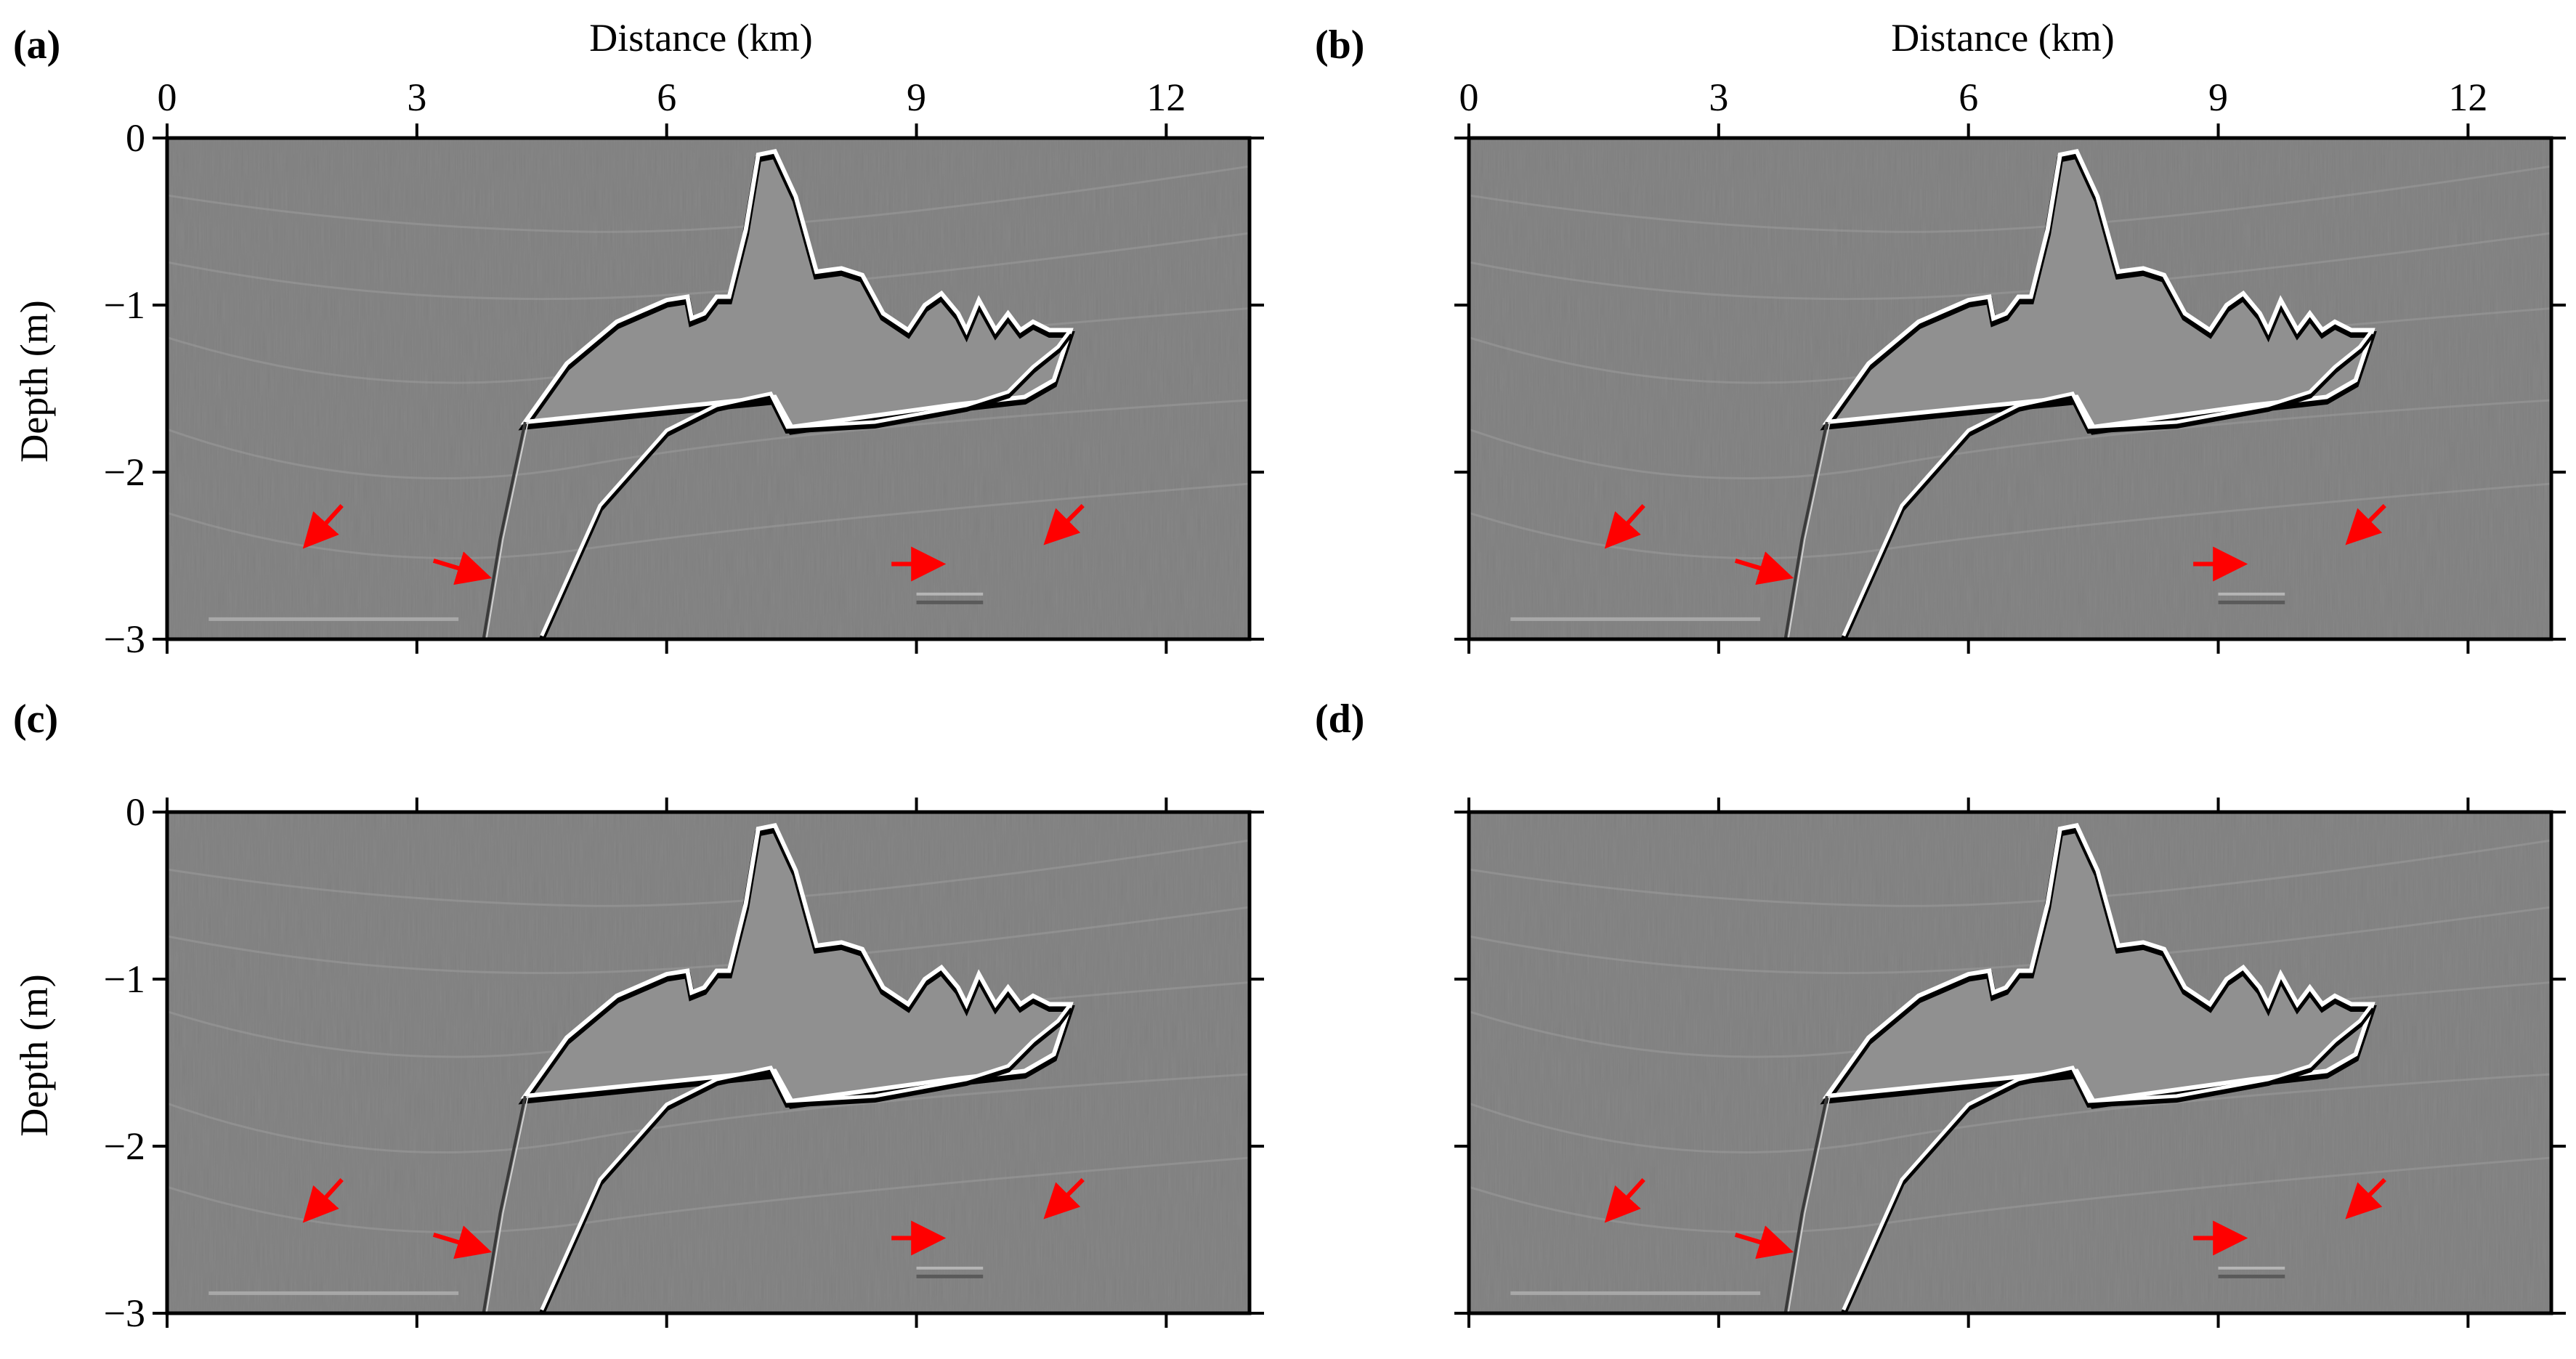 Image resolution: width=2576 pixels, height=1359 pixels. Describe the element at coordinates (36, 45) in the screenshot. I see `panel-label: (a)` at that location.